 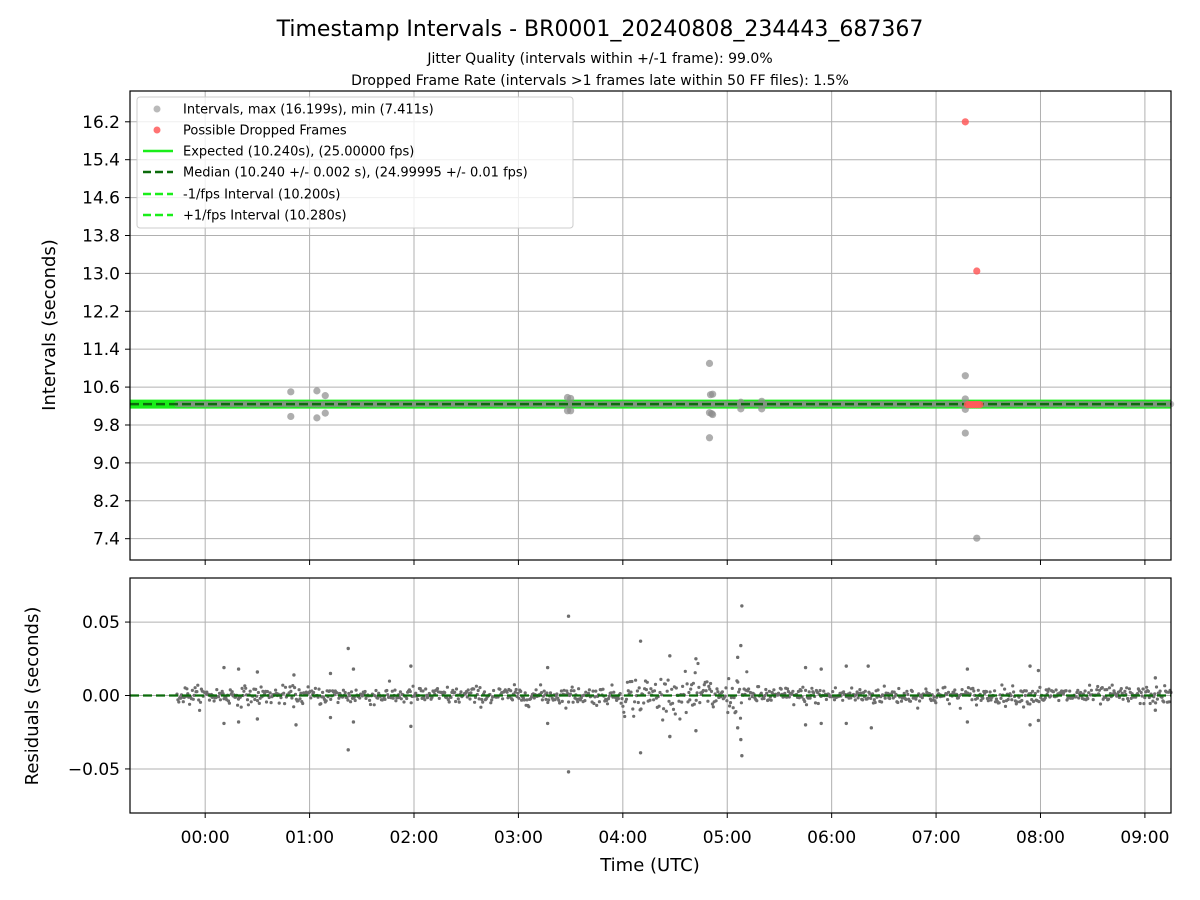 I want to click on x-tick-label: 08:00, so click(x=1040, y=838).